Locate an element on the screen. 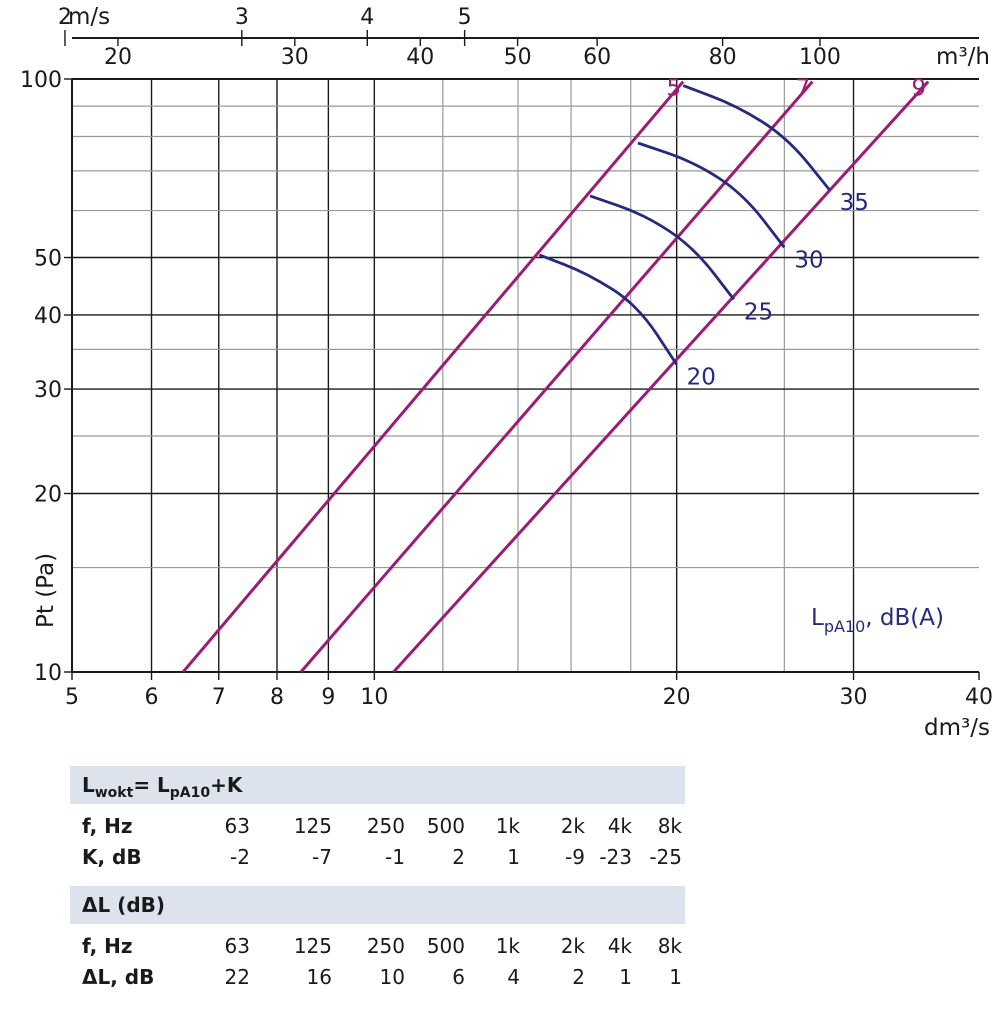  x-tick-label: 30 is located at coordinates (854, 697).